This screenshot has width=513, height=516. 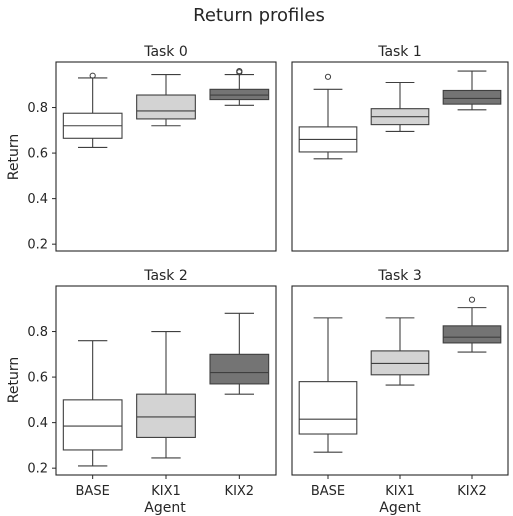 I want to click on panel-title: Task 2, so click(x=165, y=276).